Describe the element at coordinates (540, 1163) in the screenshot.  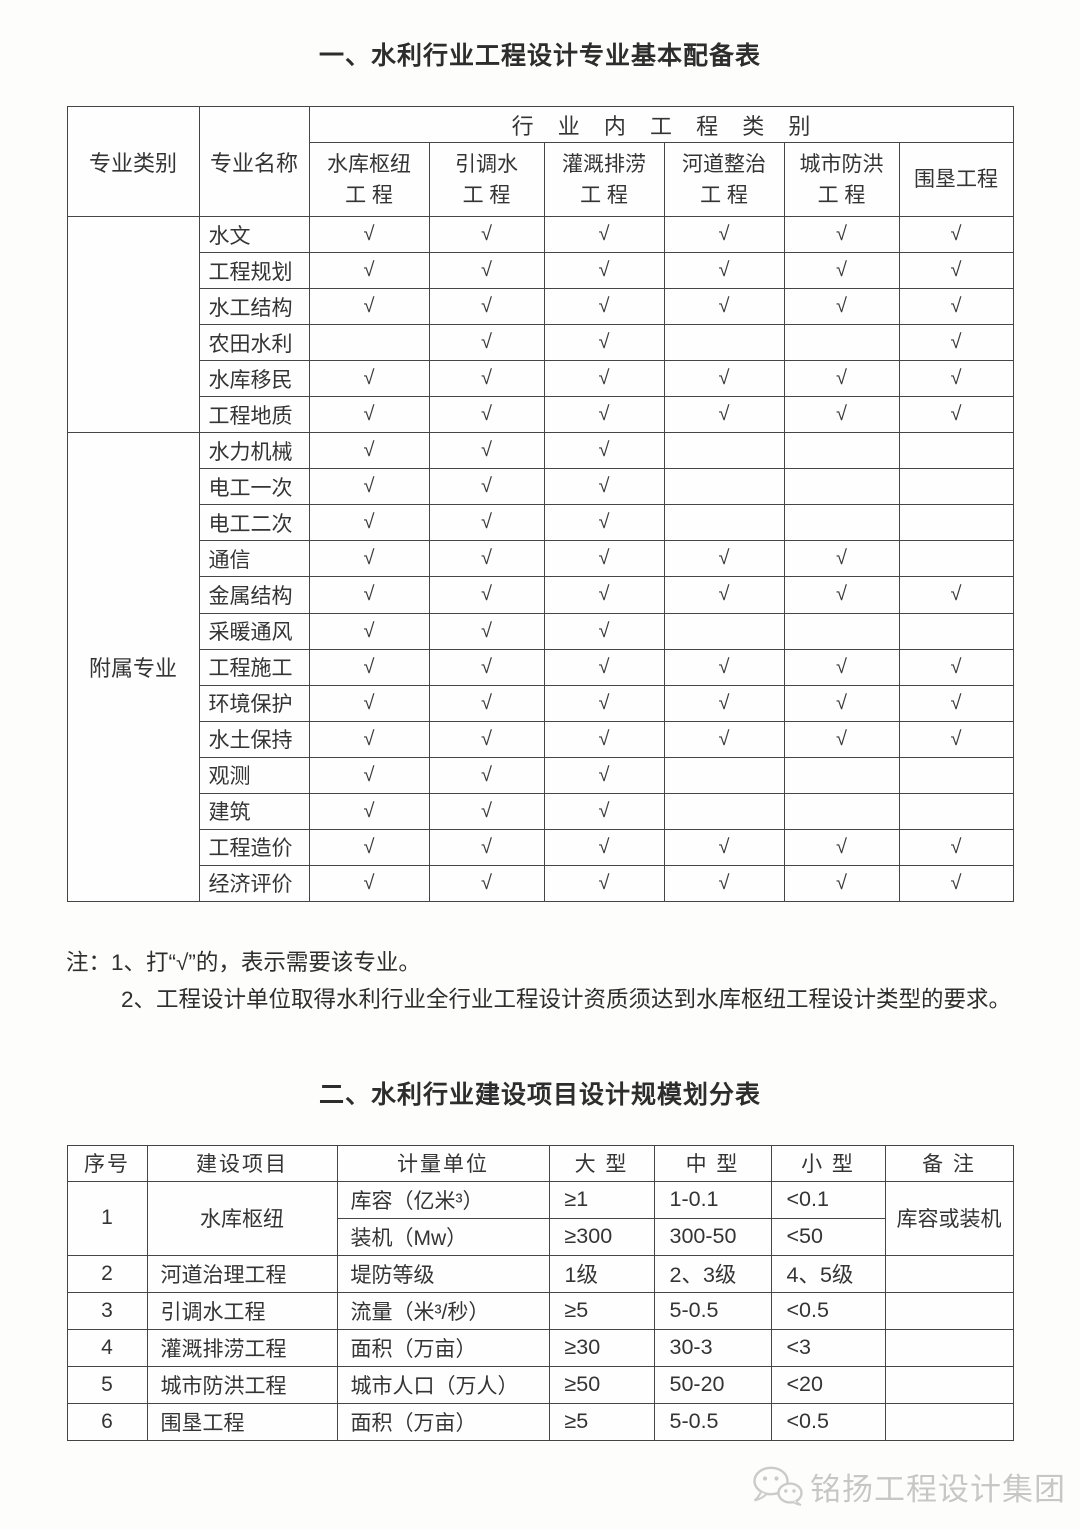
I see `header-row: 序号 建设项目 计量单位大 型中 型小 型备 注` at that location.